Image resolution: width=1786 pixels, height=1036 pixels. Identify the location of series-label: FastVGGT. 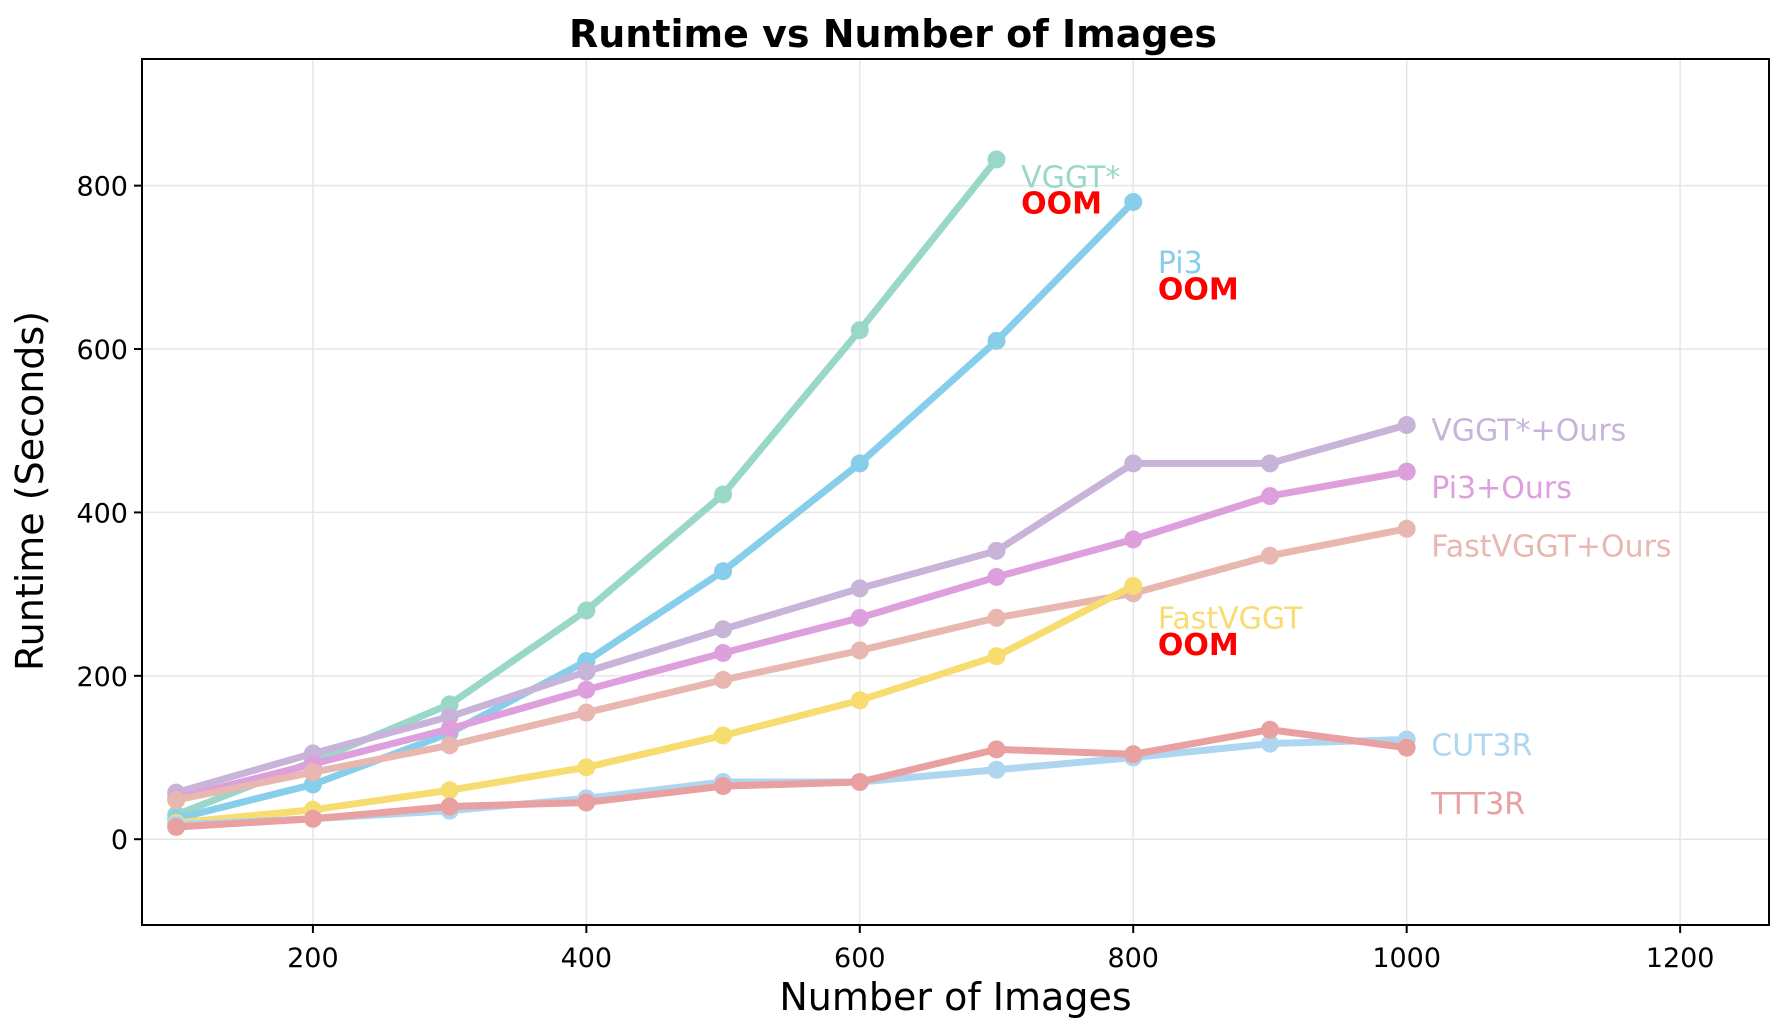
(1230, 619).